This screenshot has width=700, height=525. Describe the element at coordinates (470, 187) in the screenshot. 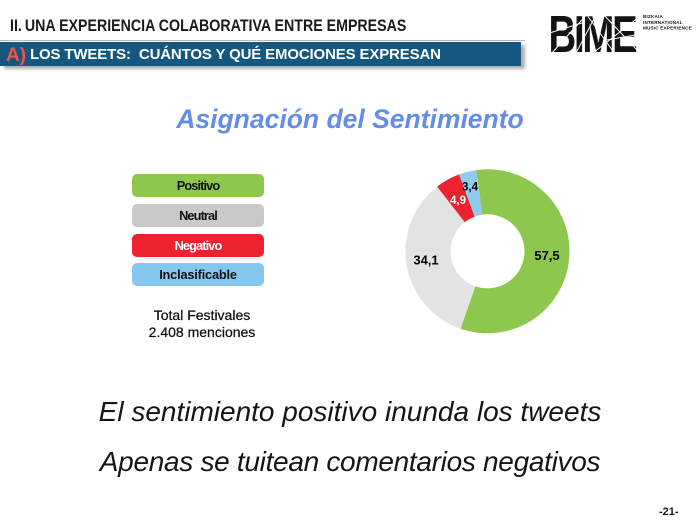

I see `svg-text: 3,4` at that location.